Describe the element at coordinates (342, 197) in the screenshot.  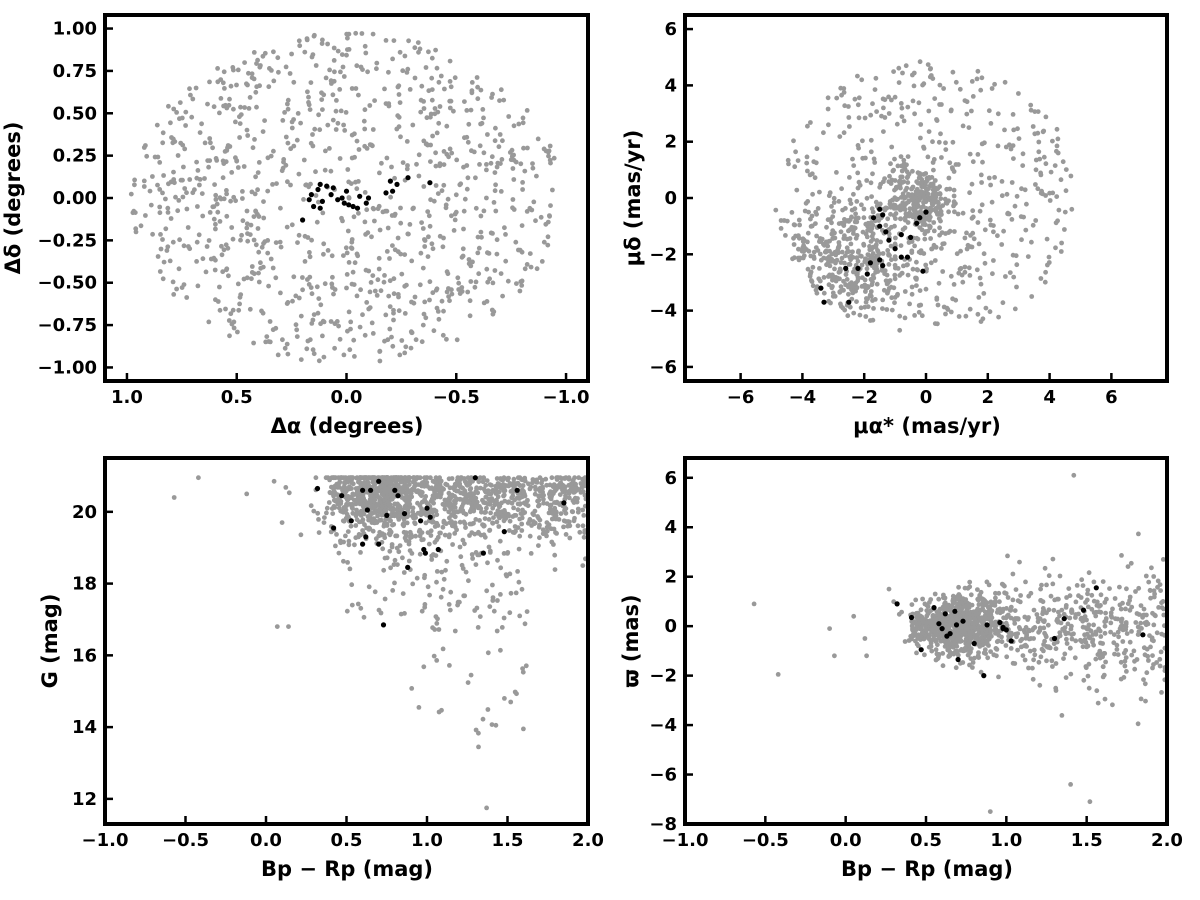
I see `plot-area` at that location.